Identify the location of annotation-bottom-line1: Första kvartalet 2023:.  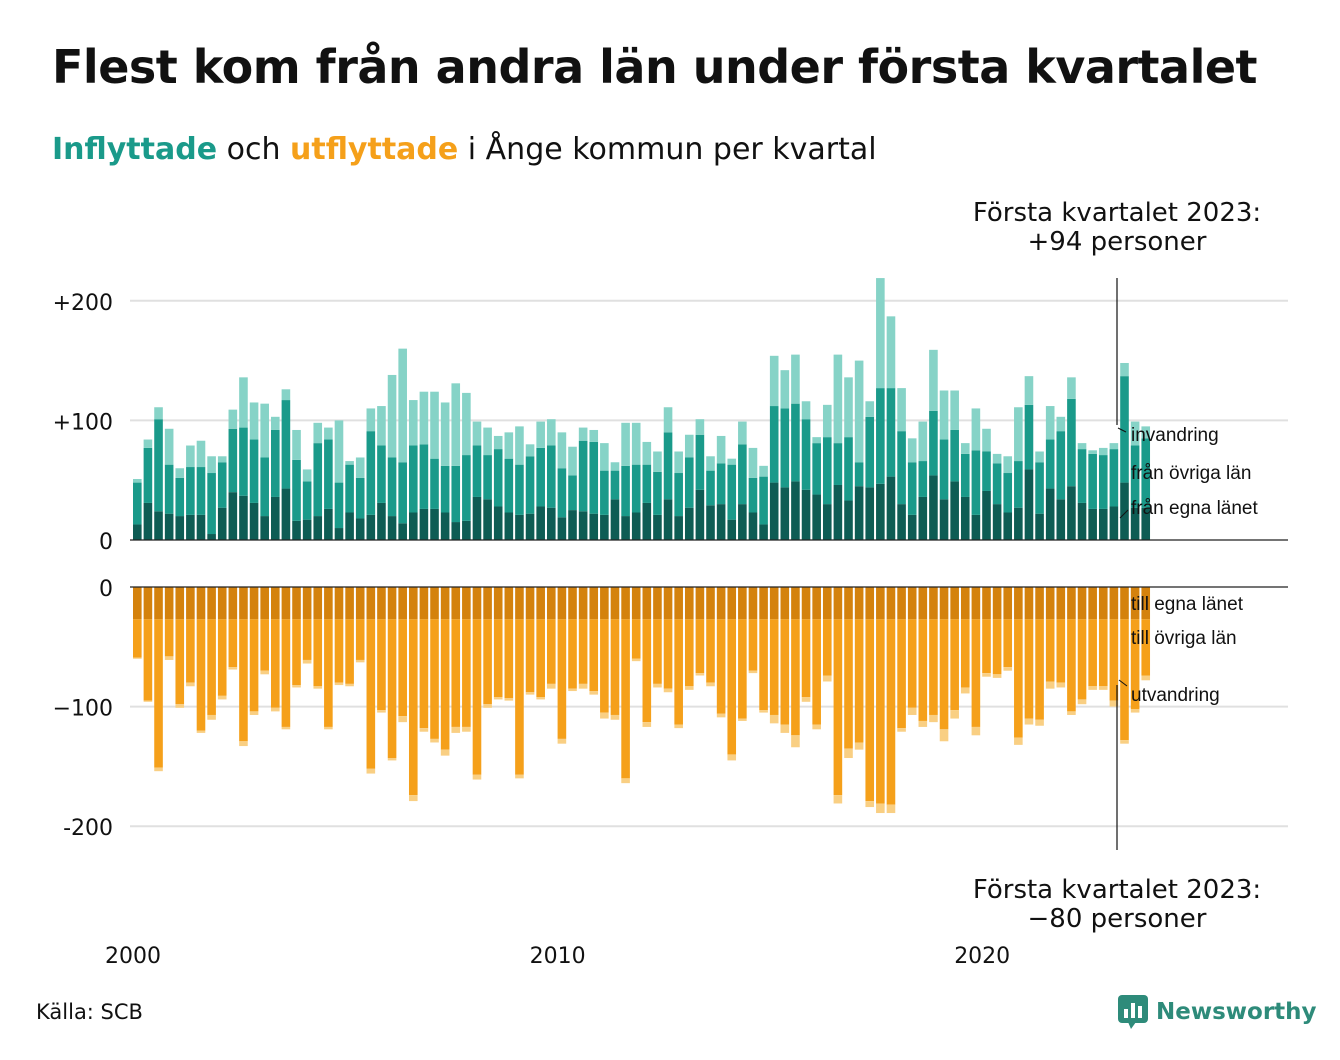
(1117, 890).